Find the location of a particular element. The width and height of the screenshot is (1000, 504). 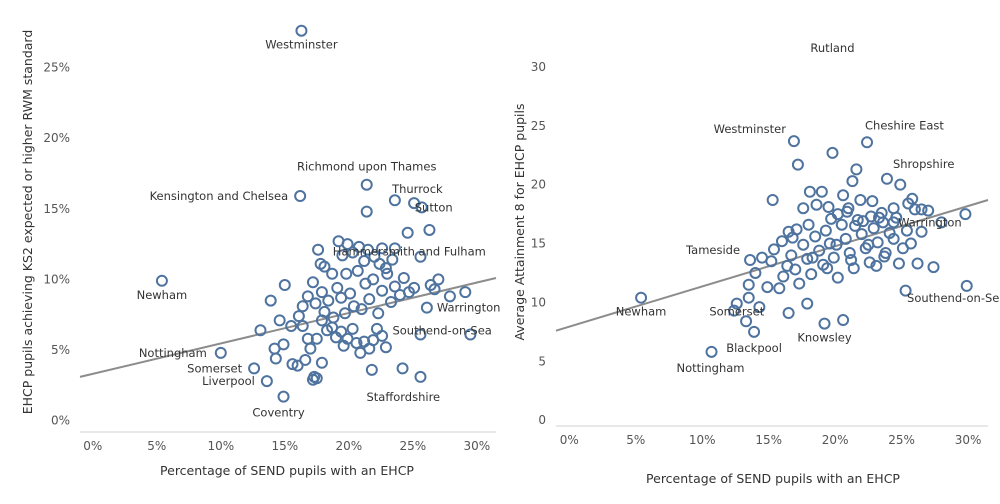

point-label: Warrington is located at coordinates (930, 222).